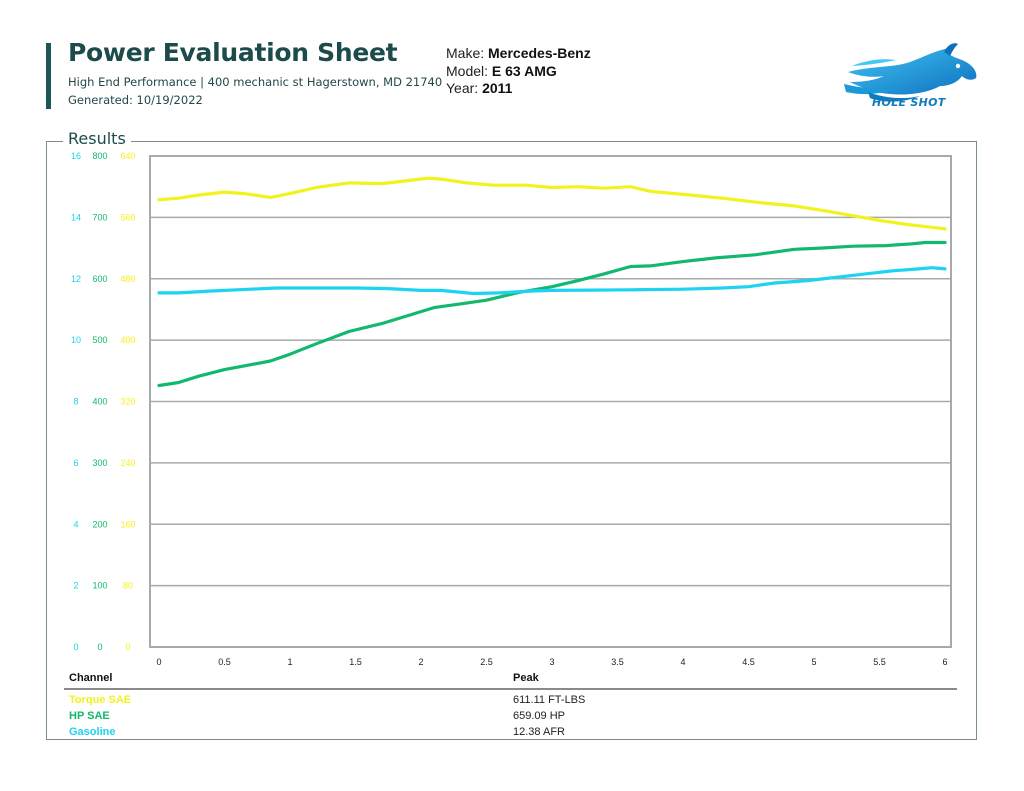 This screenshot has width=1024, height=791. I want to click on y-tick-label-afr: 8, so click(75, 402).